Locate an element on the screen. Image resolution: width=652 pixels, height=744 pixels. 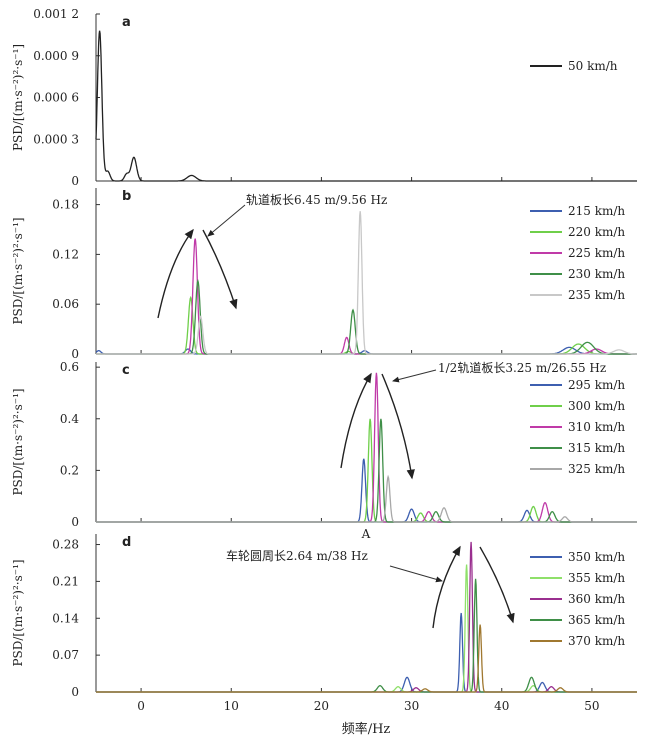
panel-a-ytick-label: 0.001 2 is located at coordinates (56, 14).